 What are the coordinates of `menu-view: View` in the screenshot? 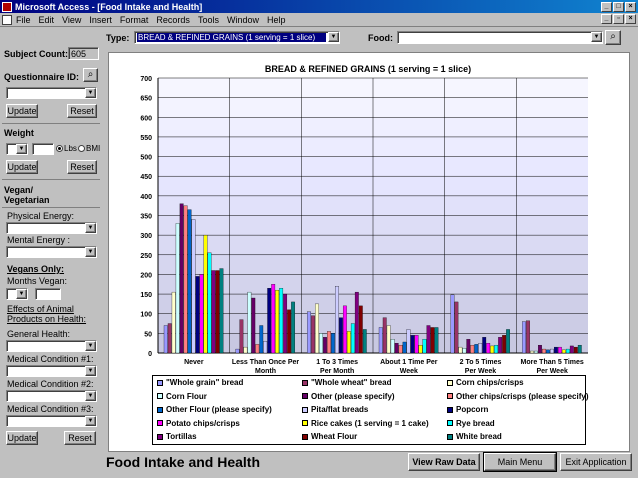 It's located at (72, 19).